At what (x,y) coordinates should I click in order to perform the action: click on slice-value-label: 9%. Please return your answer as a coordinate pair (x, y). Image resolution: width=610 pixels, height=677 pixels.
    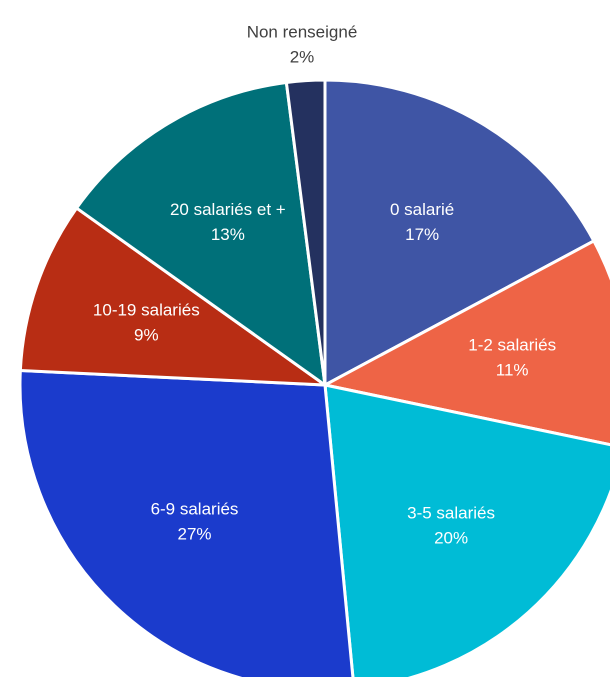
    Looking at the image, I should click on (146, 335).